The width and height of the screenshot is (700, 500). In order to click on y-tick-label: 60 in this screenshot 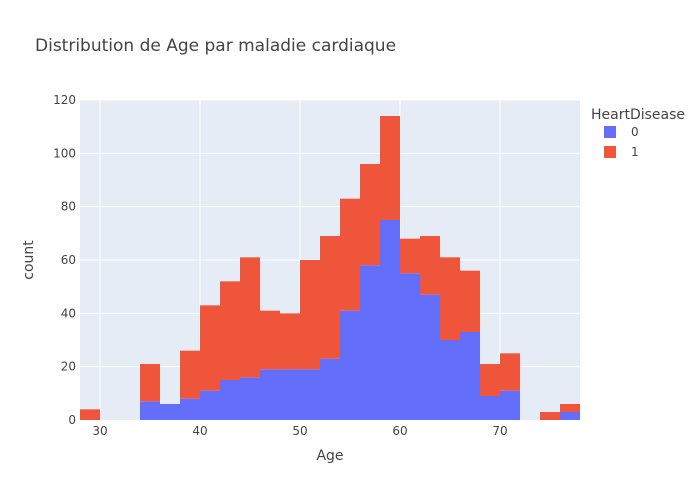, I will do `click(68, 260)`.